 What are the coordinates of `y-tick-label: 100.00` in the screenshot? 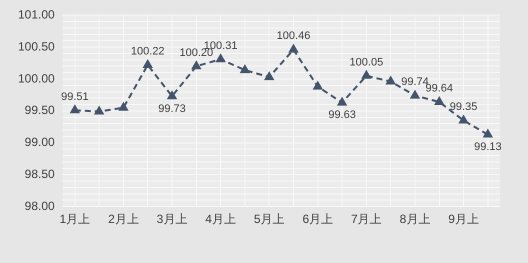 It's located at (37, 78).